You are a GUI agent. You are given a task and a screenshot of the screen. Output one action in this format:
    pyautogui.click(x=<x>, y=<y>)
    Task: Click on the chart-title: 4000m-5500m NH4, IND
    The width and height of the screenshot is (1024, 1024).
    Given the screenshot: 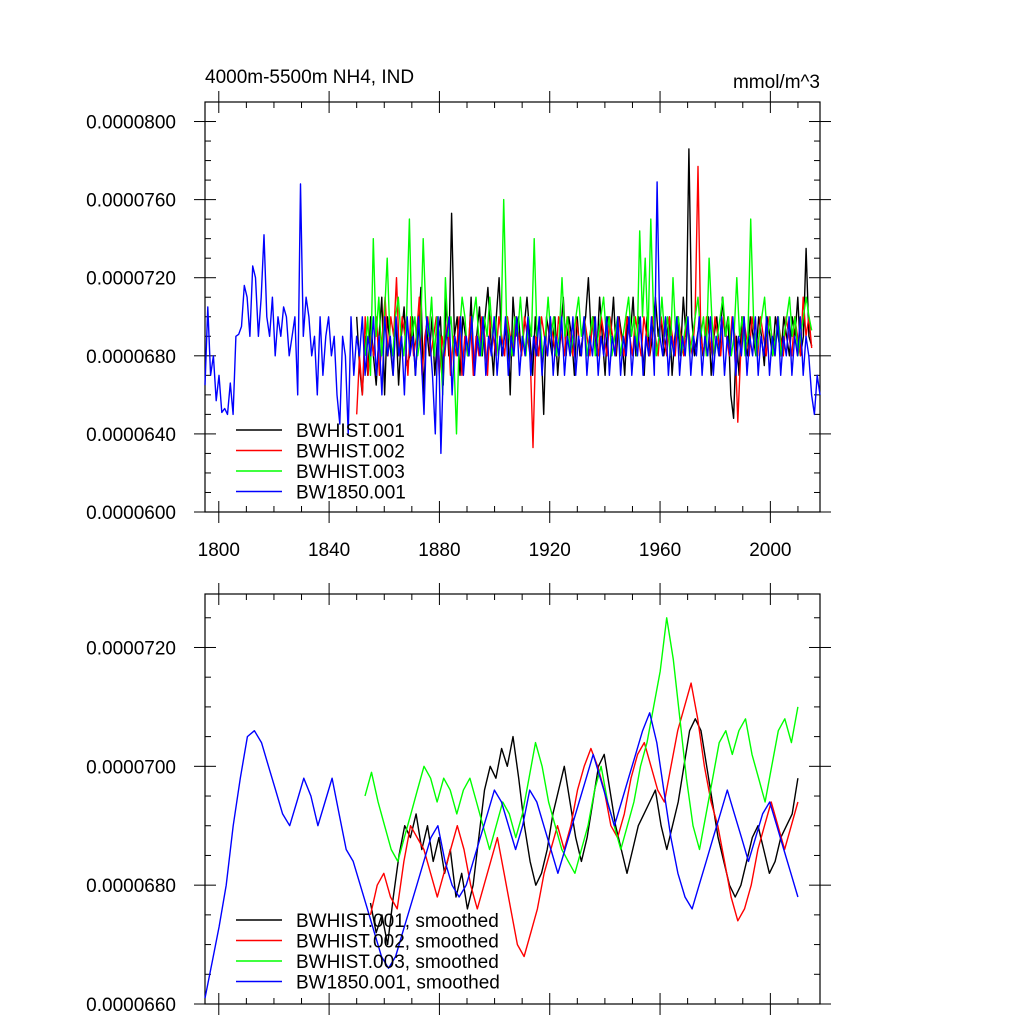 What is the action you would take?
    pyautogui.click(x=309, y=77)
    